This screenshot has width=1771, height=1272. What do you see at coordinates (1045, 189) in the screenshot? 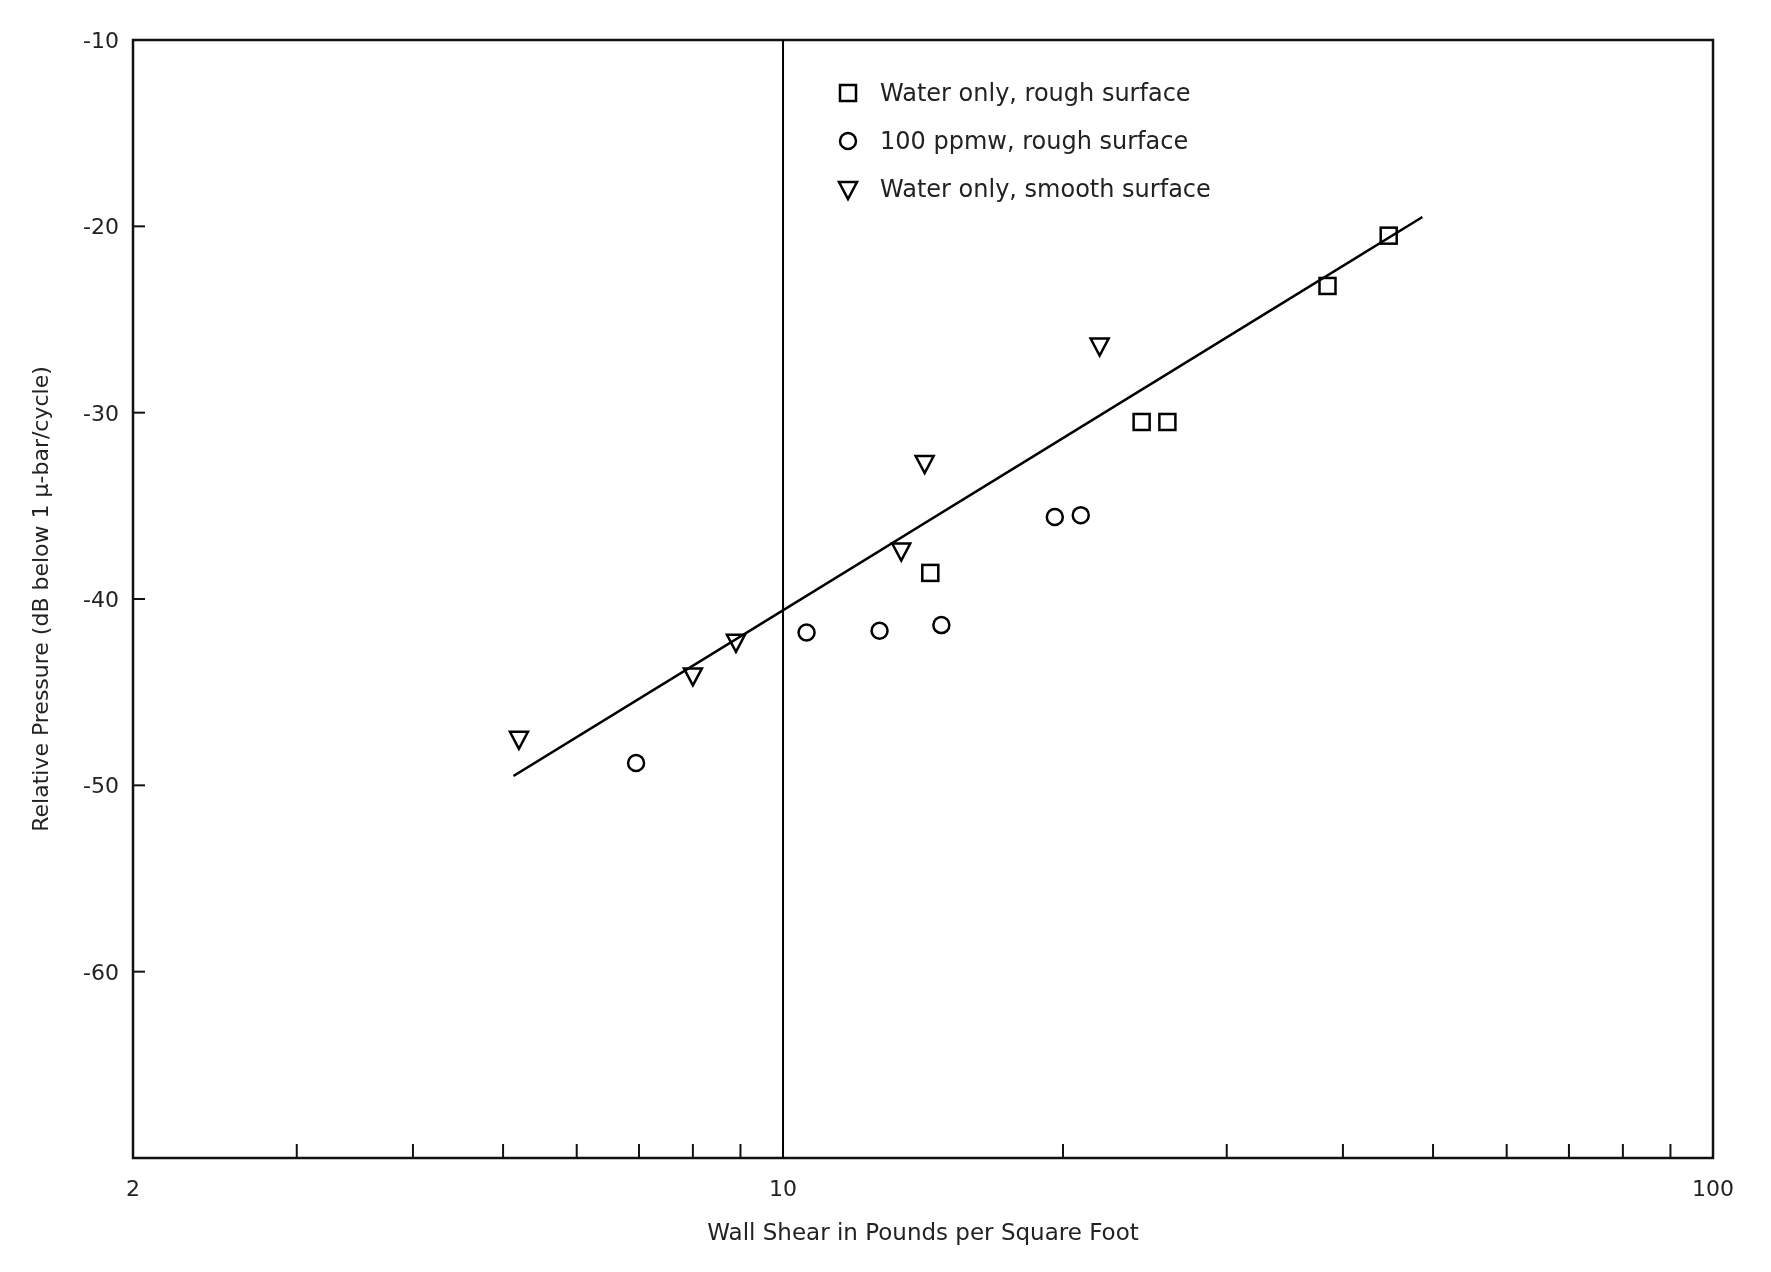
I see `legend-label: Water only, smooth surface` at bounding box center [1045, 189].